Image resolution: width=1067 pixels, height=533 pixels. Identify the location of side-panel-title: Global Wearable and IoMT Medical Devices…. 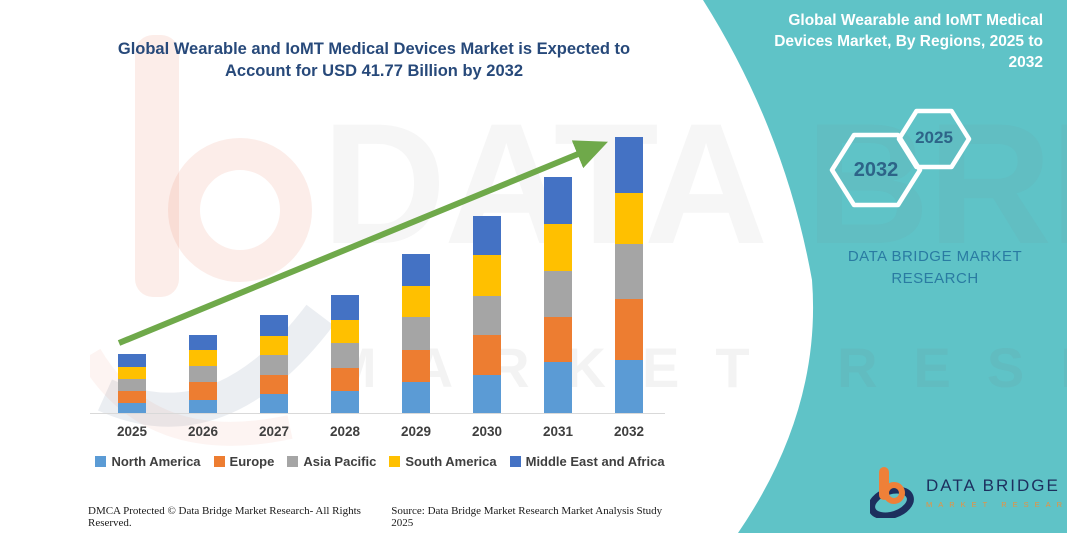
(908, 41).